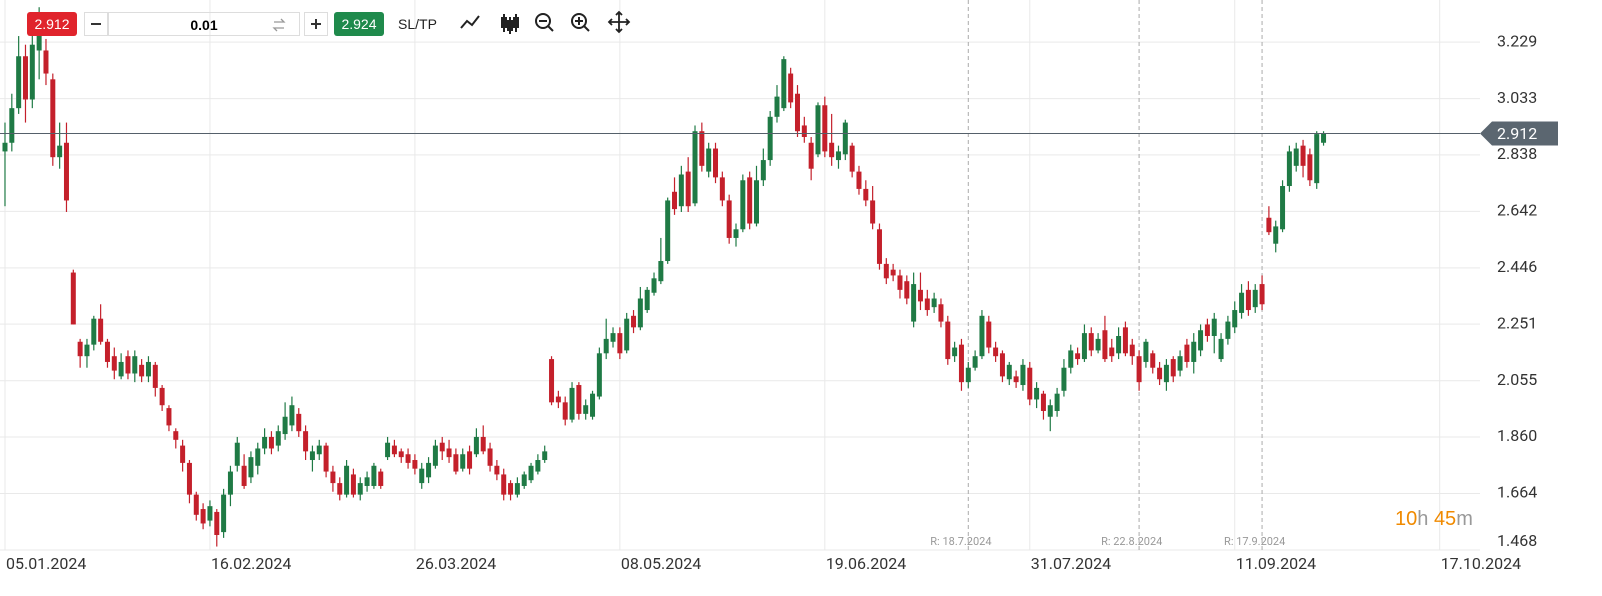 The height and width of the screenshot is (596, 1602). Describe the element at coordinates (1517, 266) in the screenshot. I see `y-tick-label: 2.446` at that location.